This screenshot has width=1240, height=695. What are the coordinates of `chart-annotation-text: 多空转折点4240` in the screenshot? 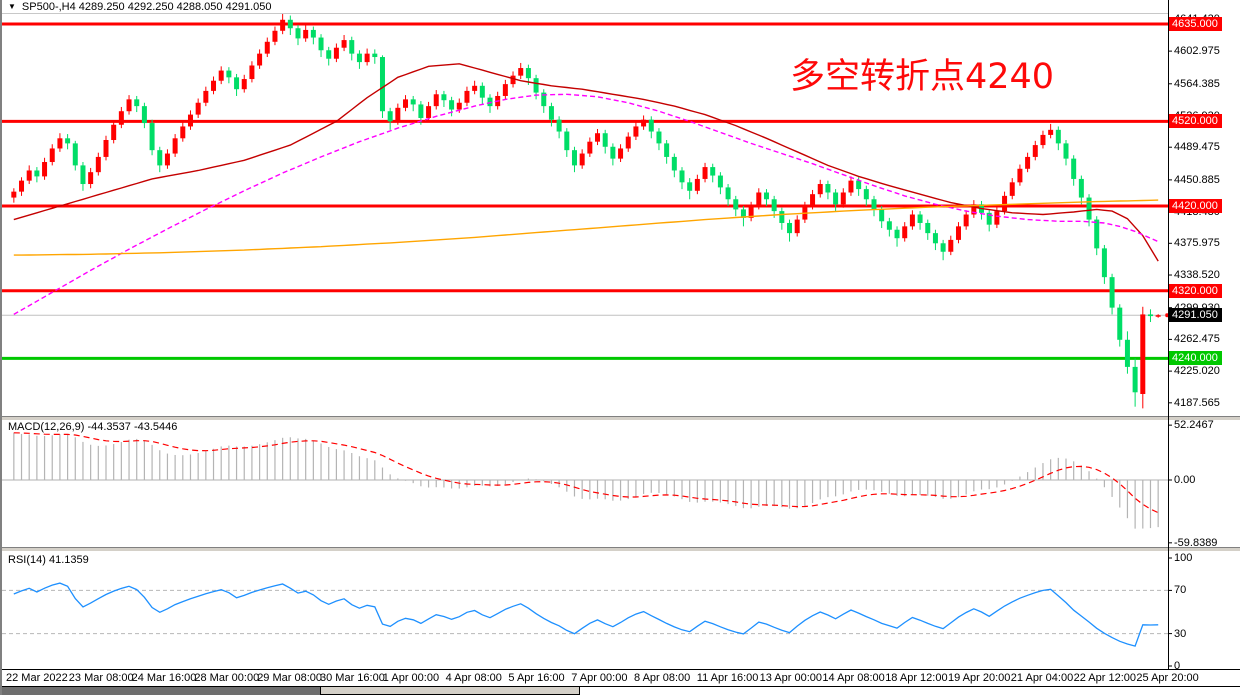 It's located at (922, 77).